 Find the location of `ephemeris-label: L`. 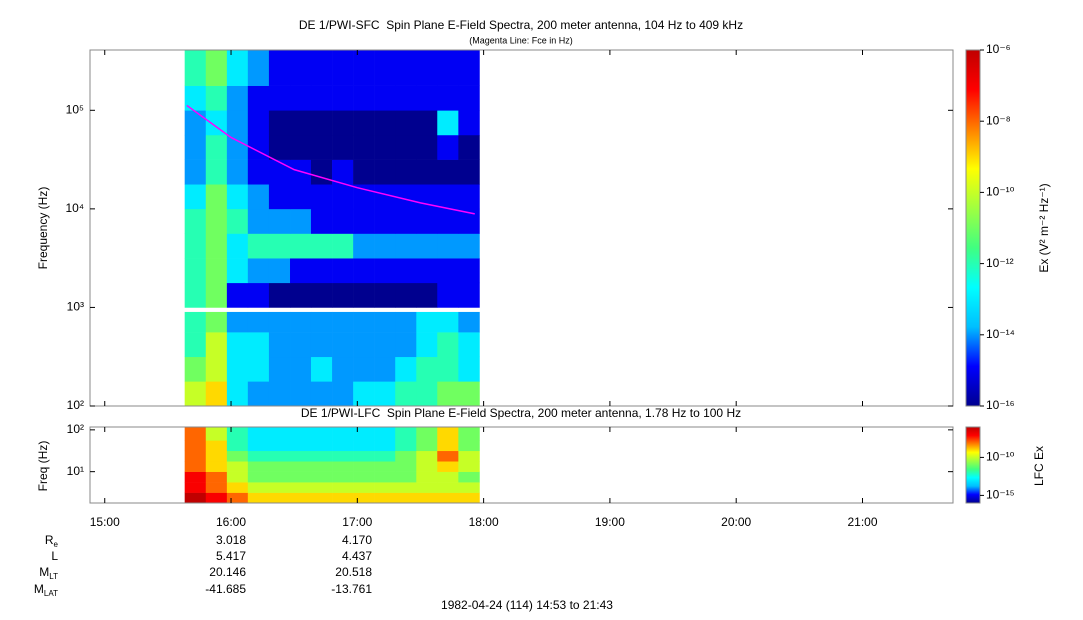

ephemeris-label: L is located at coordinates (54, 556).